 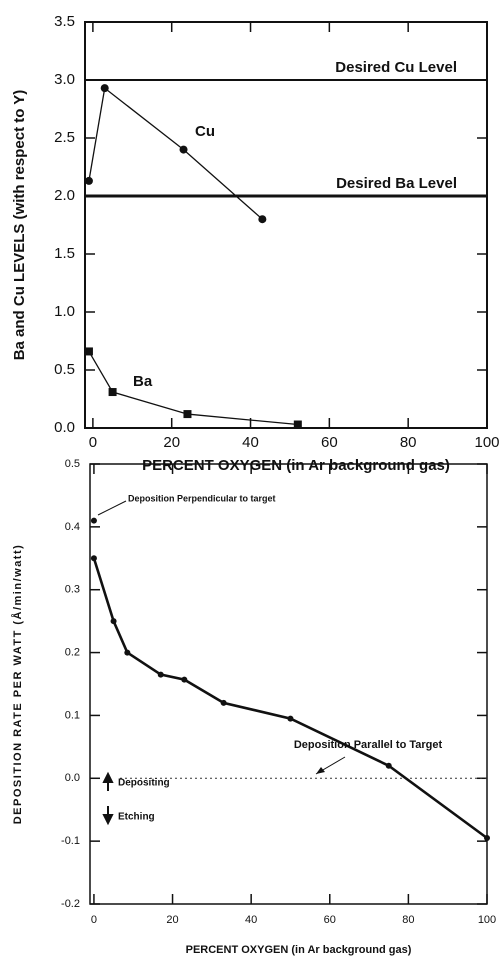 I want to click on y-tick-label: 3.5, so click(x=64, y=21).